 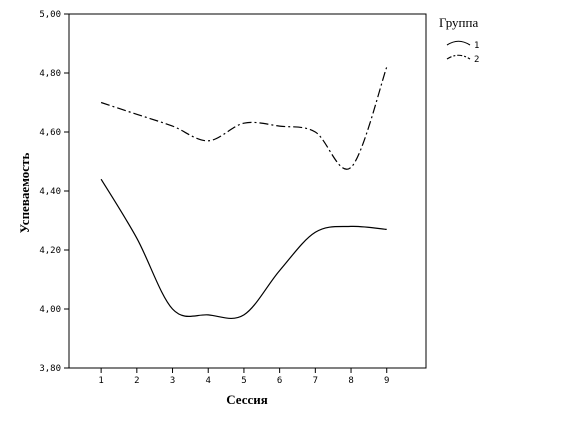 I want to click on y-axis-ticks: 3,80 4,00 4,20 4,40 4,60 4,80 5,00, so click(x=54, y=192).